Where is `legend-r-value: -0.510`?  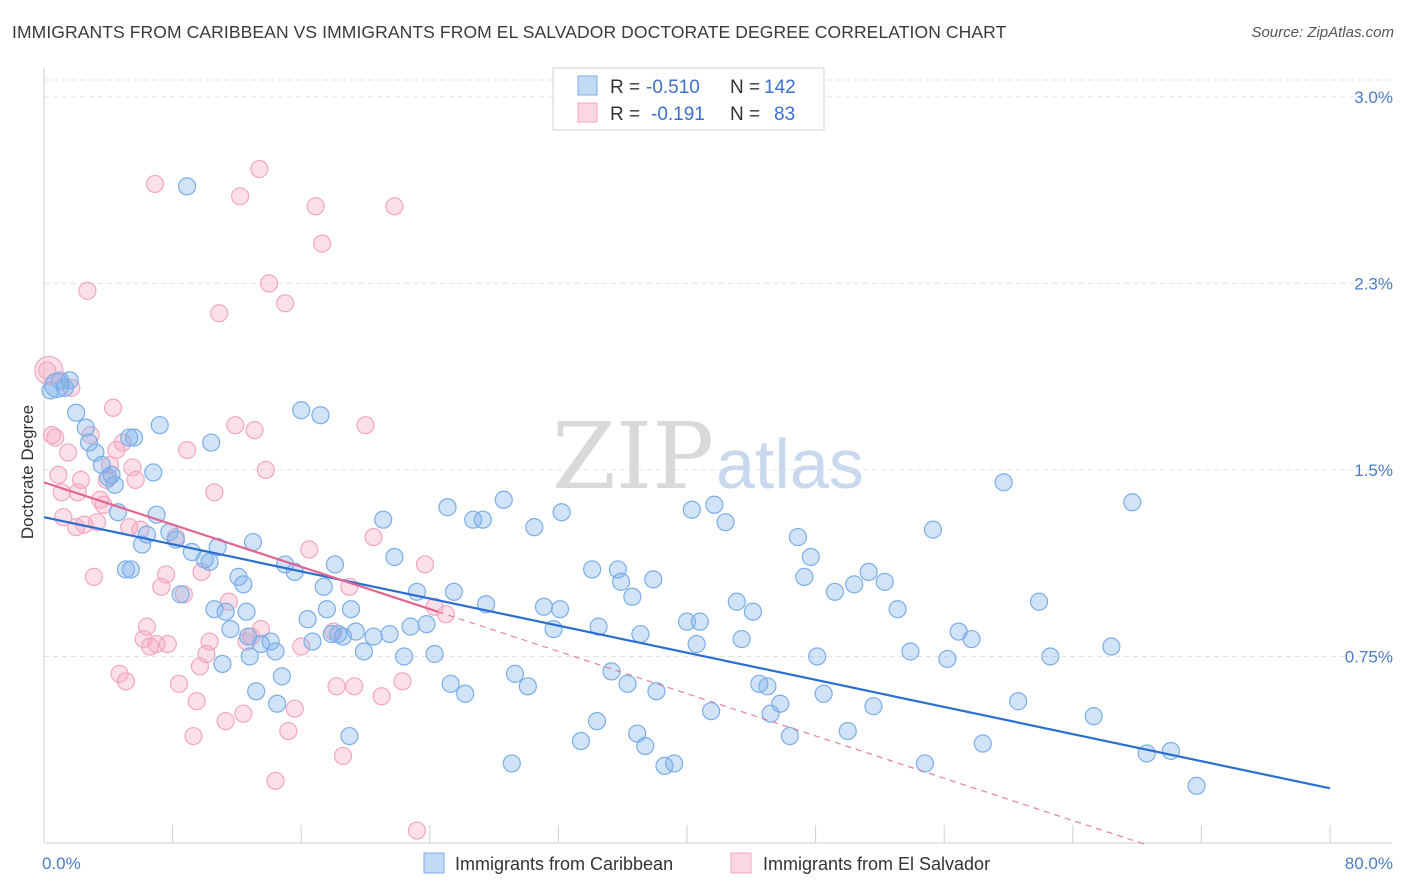 legend-r-value: -0.510 is located at coordinates (673, 87).